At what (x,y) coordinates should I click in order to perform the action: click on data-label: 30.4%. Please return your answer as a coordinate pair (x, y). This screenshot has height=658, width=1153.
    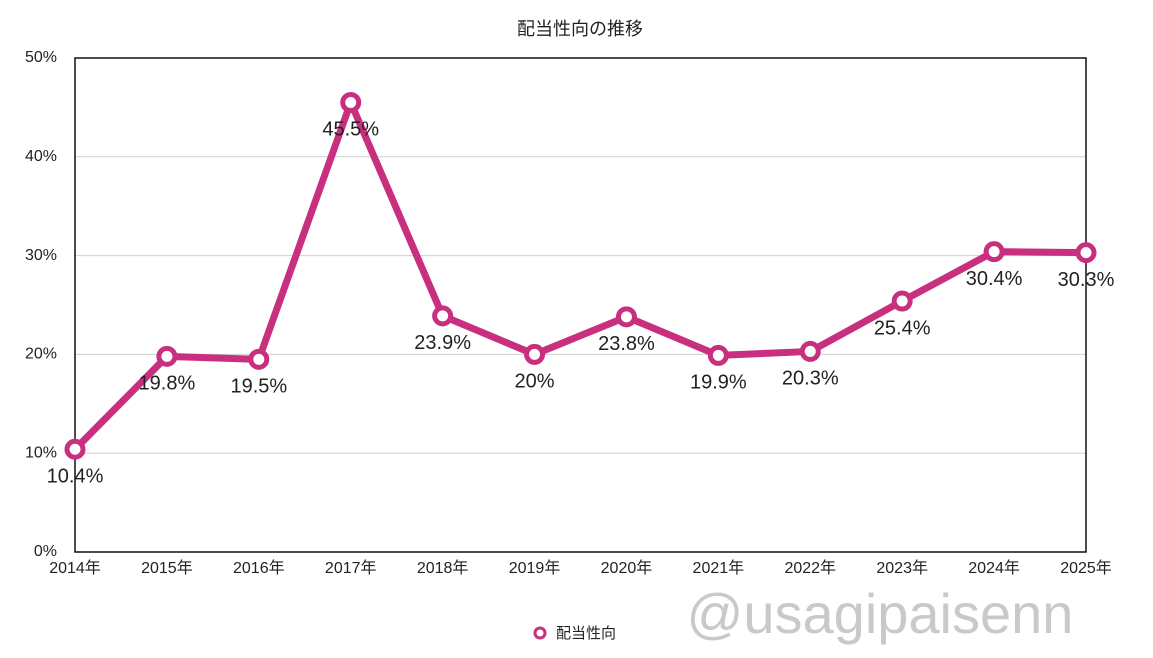
    Looking at the image, I should click on (994, 279).